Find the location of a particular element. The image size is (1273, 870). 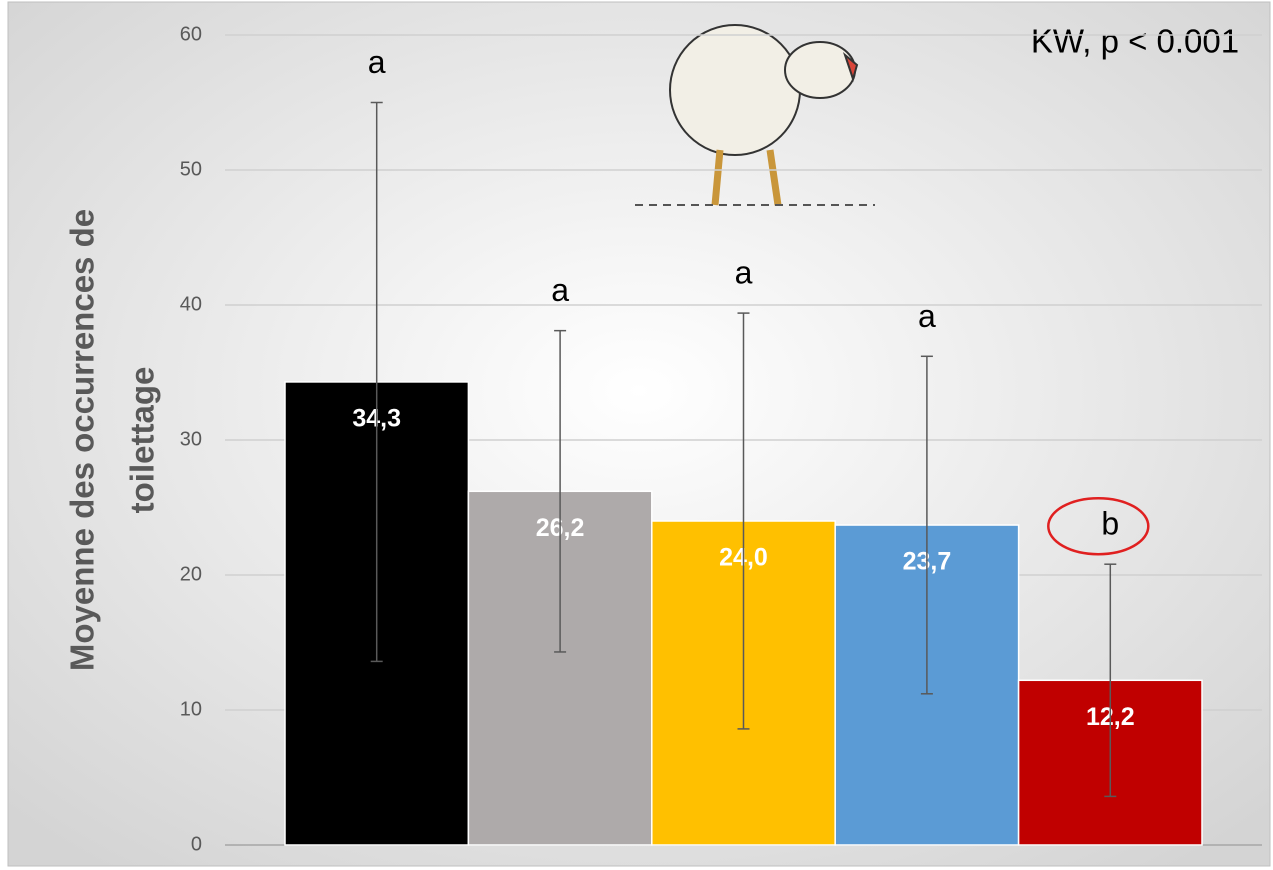

y-axis-label: Moyenne des occurrences de toilettage is located at coordinates (112, 440).